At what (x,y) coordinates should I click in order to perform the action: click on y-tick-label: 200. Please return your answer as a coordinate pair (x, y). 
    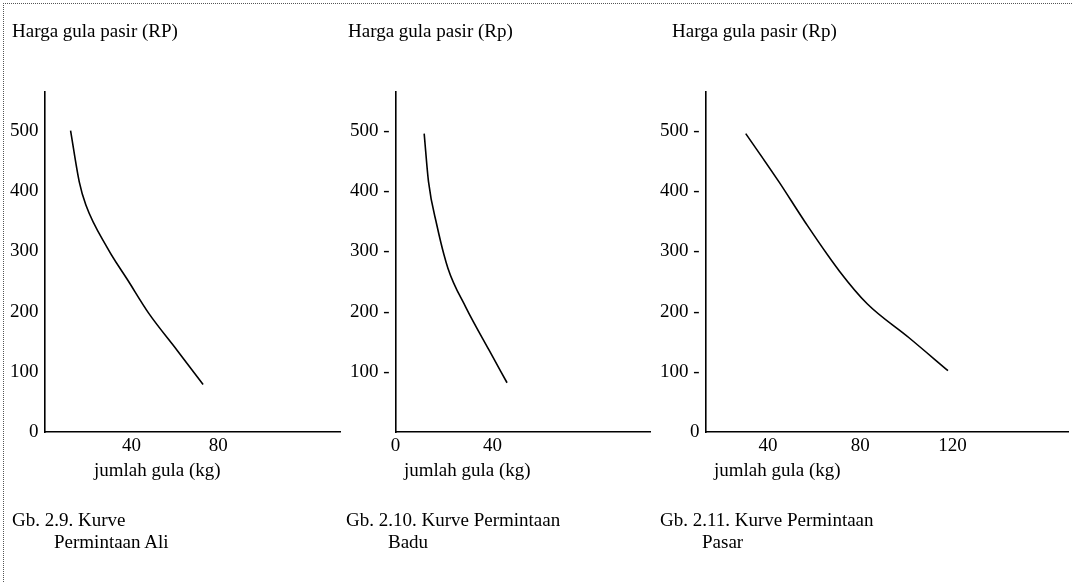
    Looking at the image, I should click on (24, 310).